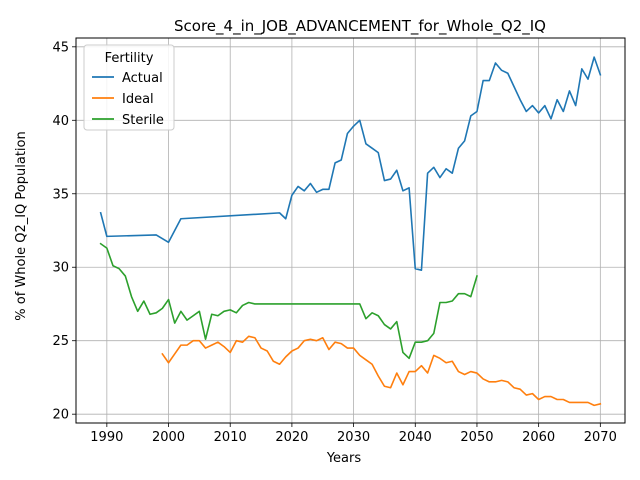 This screenshot has width=640, height=480. Describe the element at coordinates (476, 437) in the screenshot. I see `x-tick-label: 2050` at that location.